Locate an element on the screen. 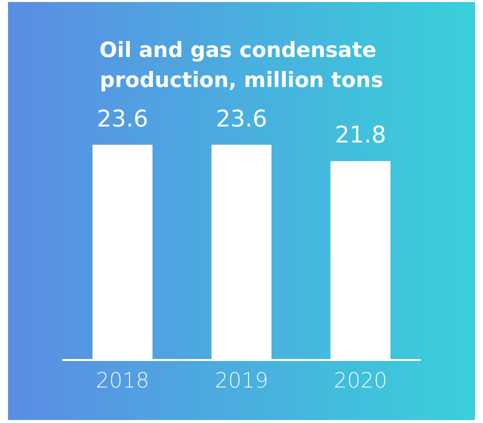  x-tick-label: 2018 is located at coordinates (123, 380).